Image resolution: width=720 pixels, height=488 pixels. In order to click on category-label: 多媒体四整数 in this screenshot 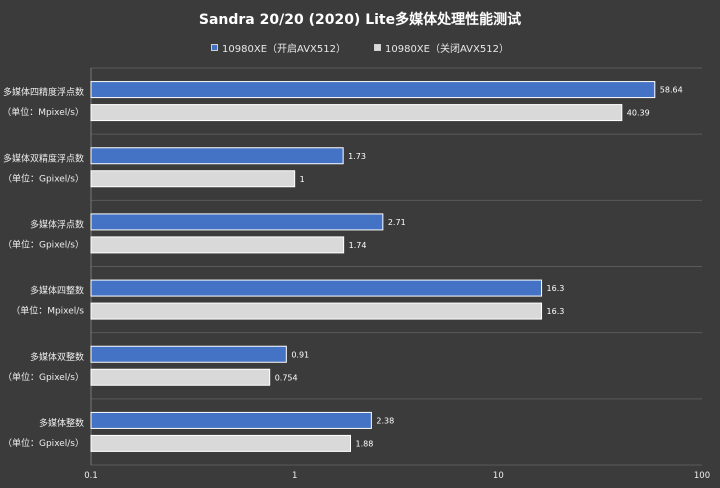, I will do `click(57, 291)`.